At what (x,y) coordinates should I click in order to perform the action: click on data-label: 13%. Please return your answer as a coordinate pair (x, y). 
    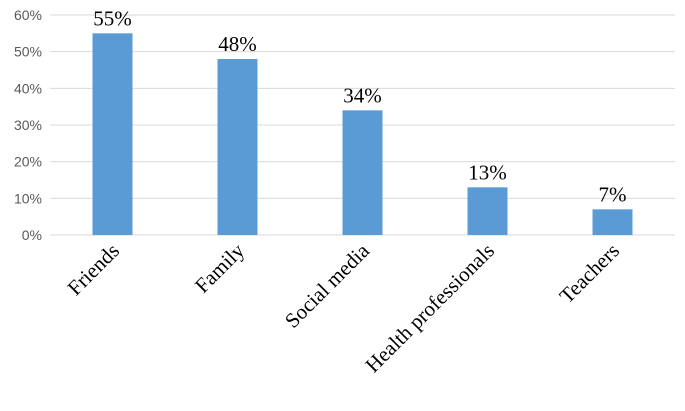
    Looking at the image, I should click on (487, 172).